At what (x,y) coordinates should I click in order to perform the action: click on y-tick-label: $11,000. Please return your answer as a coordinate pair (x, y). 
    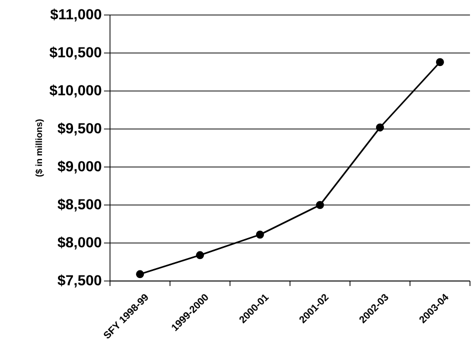
    Looking at the image, I should click on (76, 15).